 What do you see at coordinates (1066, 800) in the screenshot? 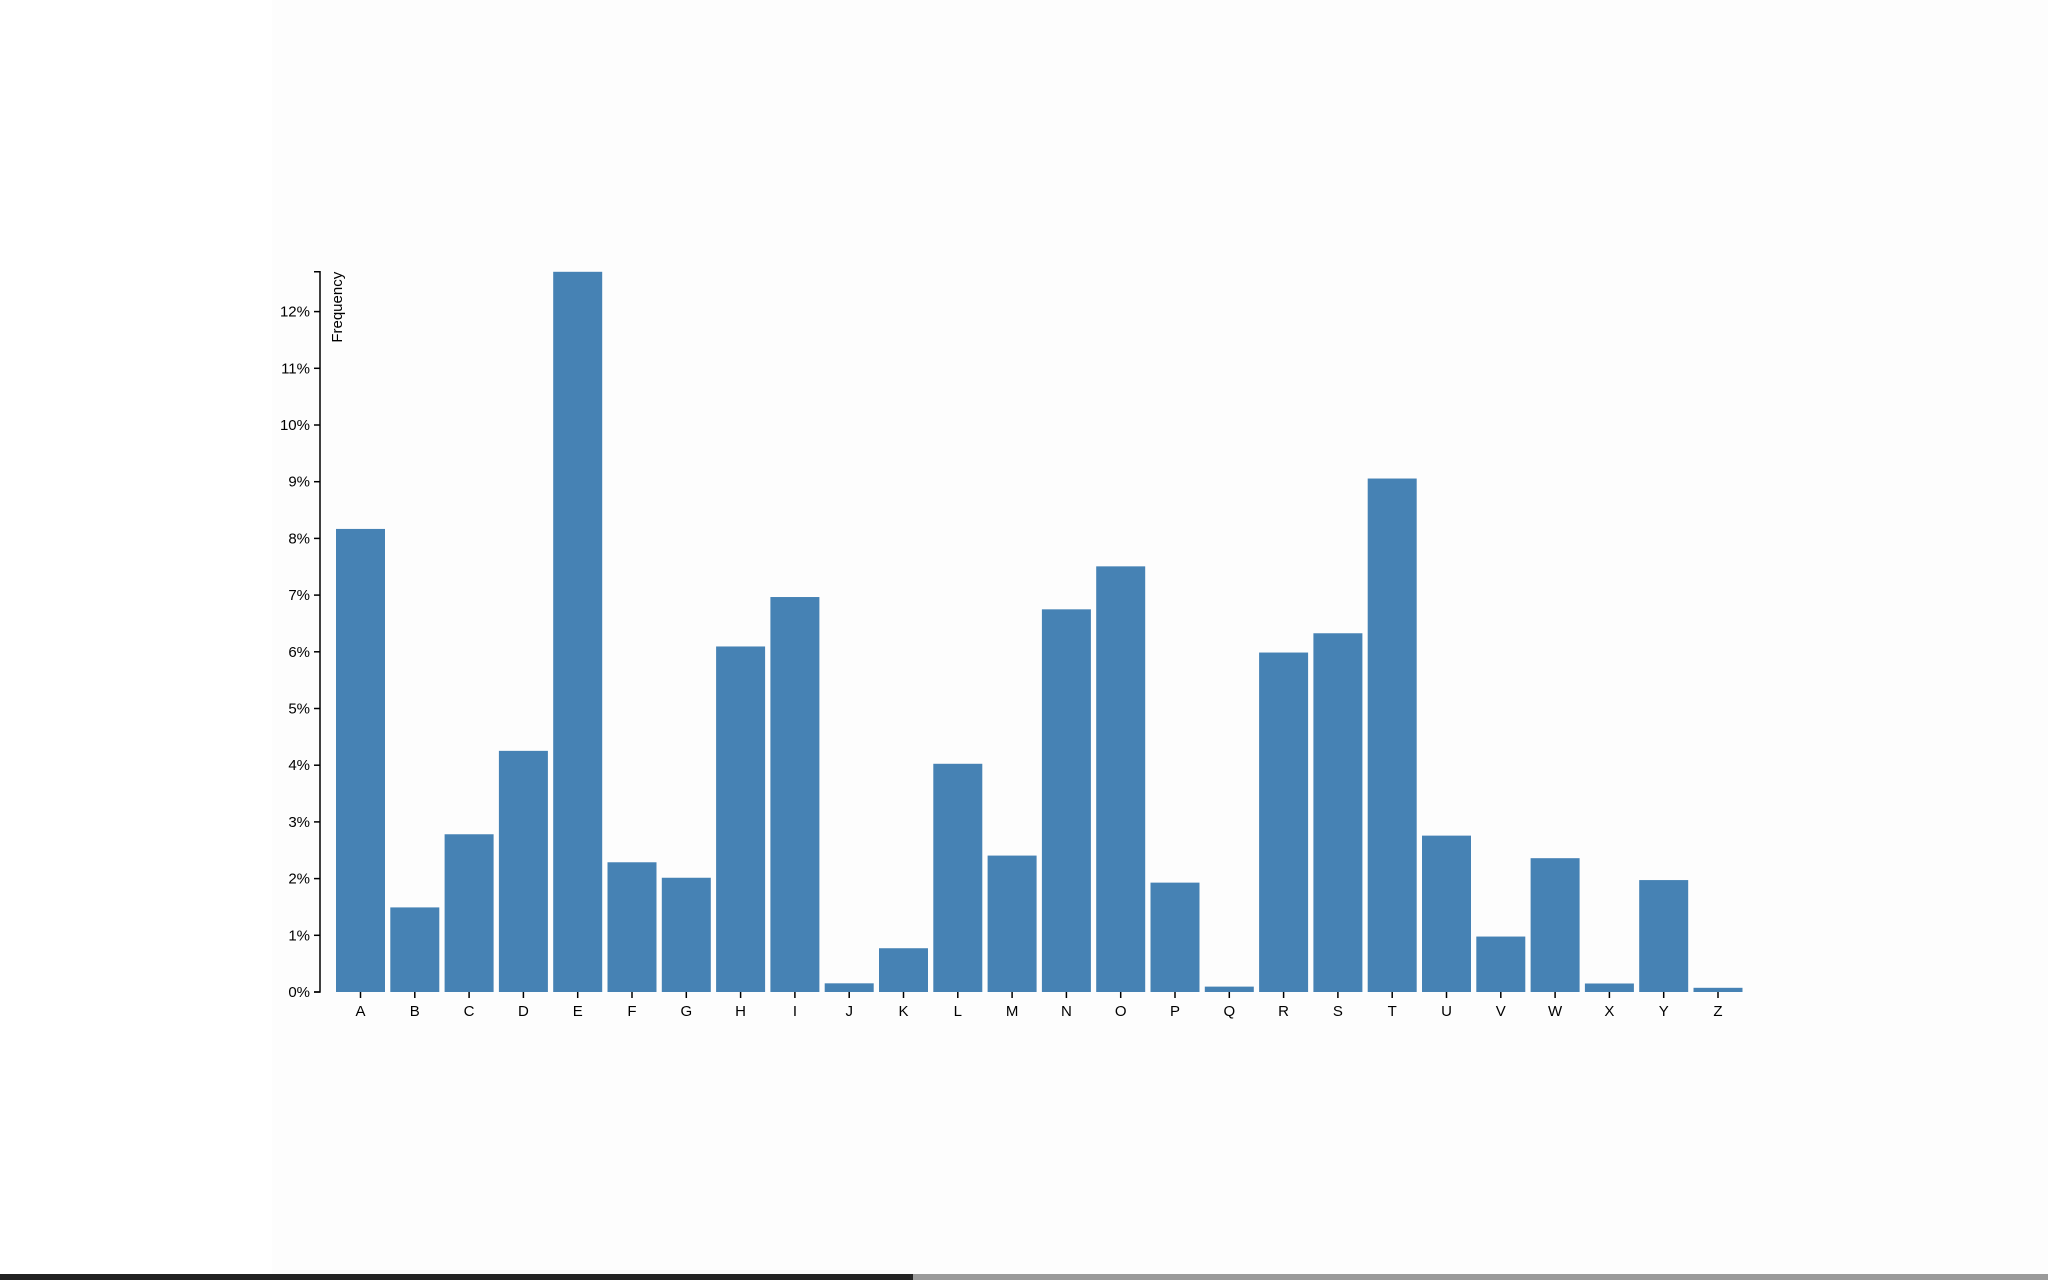
I see `bar-N` at bounding box center [1066, 800].